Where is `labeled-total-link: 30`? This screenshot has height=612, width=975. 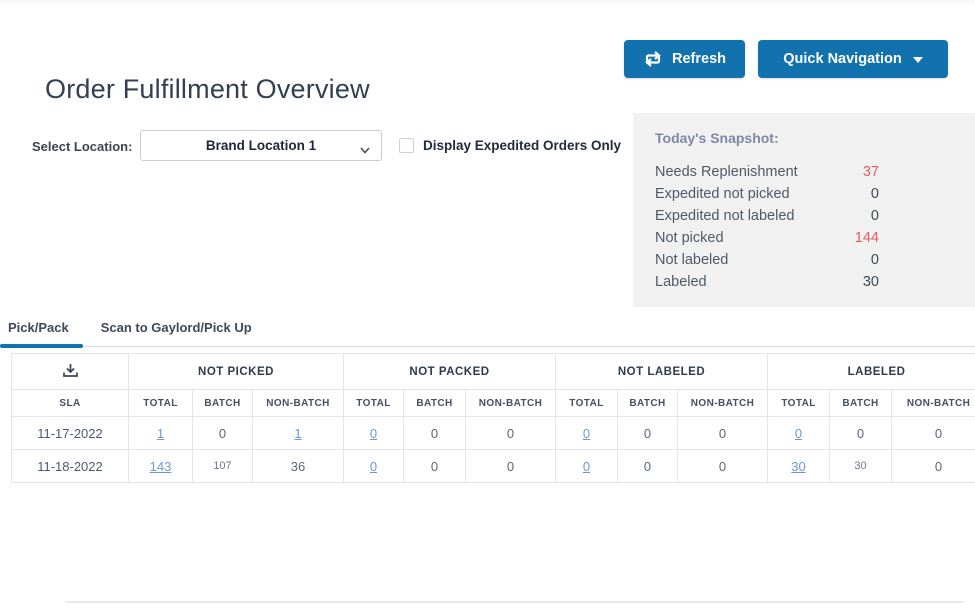
labeled-total-link: 30 is located at coordinates (798, 466).